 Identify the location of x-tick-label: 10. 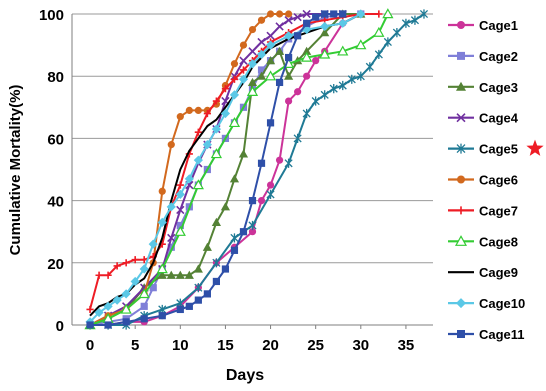
(180, 345).